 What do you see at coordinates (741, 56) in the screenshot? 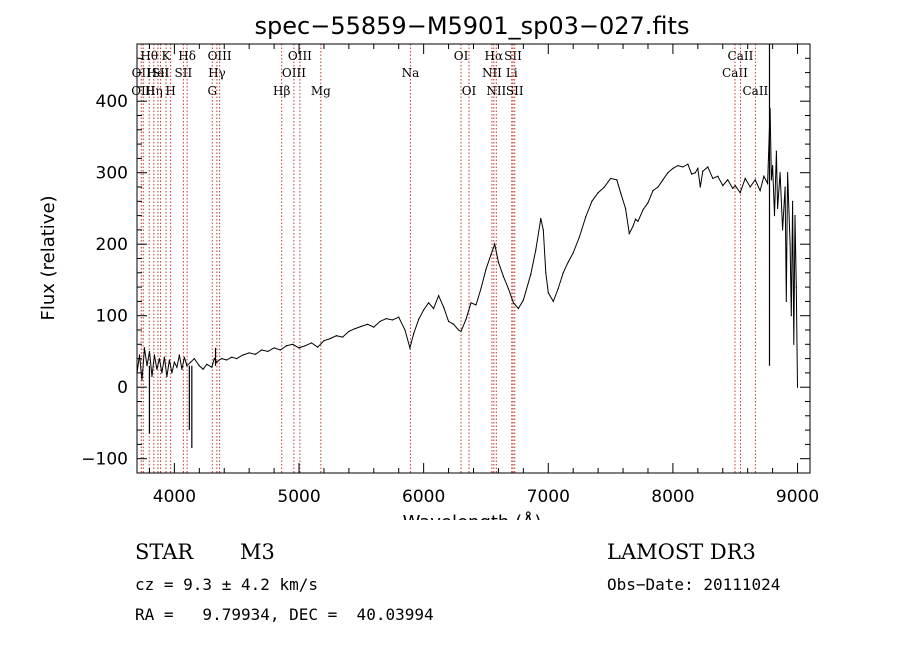
I see `marker-label-27: CaII` at bounding box center [741, 56].